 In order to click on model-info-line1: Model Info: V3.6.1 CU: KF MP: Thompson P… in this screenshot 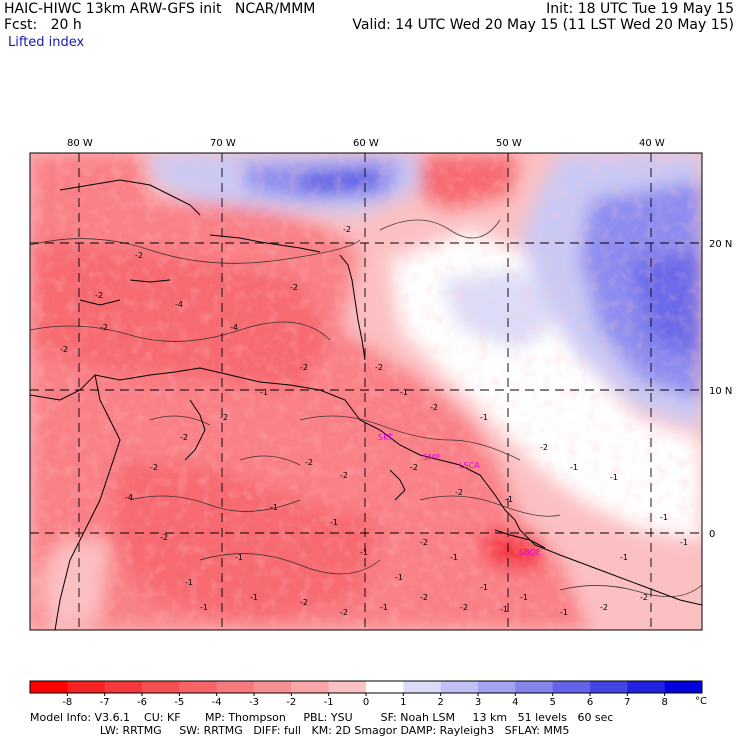, I will do `click(322, 717)`.